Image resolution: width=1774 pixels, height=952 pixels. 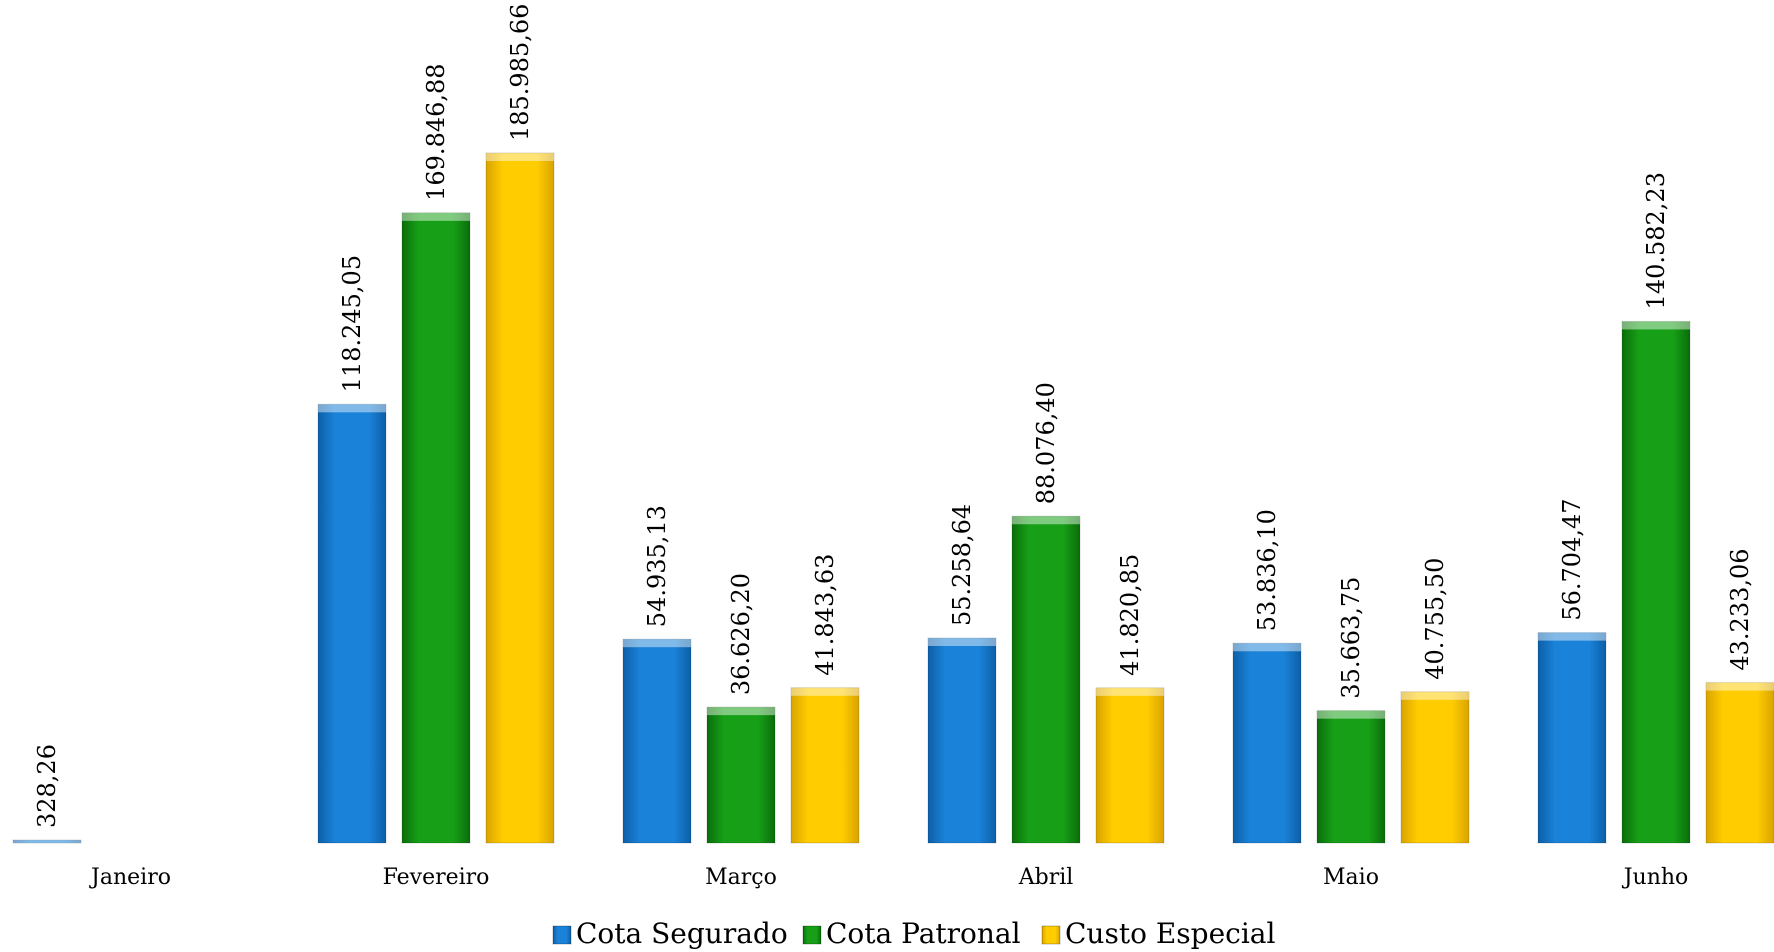 What do you see at coordinates (1655, 877) in the screenshot?
I see `category-label-5: Junho` at bounding box center [1655, 877].